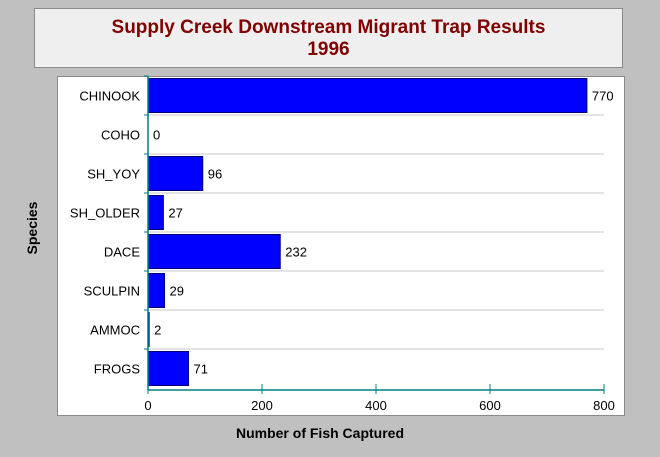 This screenshot has height=457, width=660. I want to click on category-label: SH_YOY, so click(113, 174).